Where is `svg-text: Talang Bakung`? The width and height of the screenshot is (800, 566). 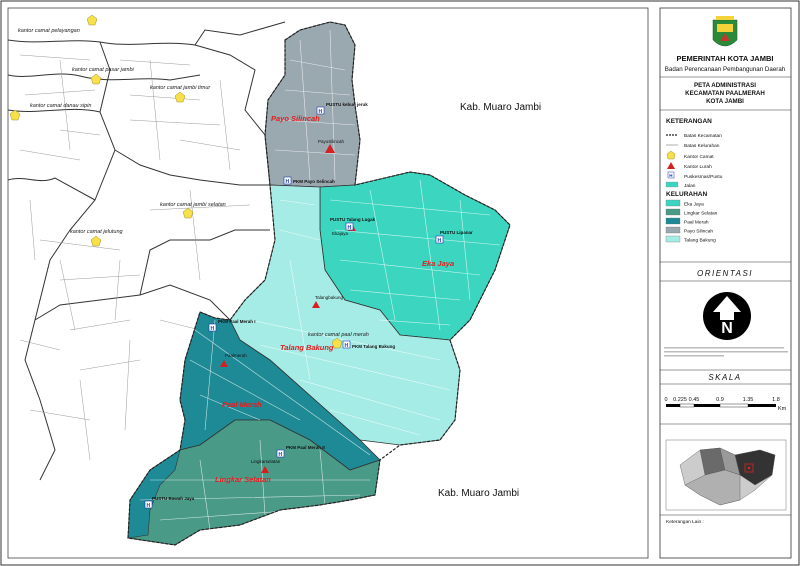
svg-text: Talang Bakung is located at coordinates (700, 241).